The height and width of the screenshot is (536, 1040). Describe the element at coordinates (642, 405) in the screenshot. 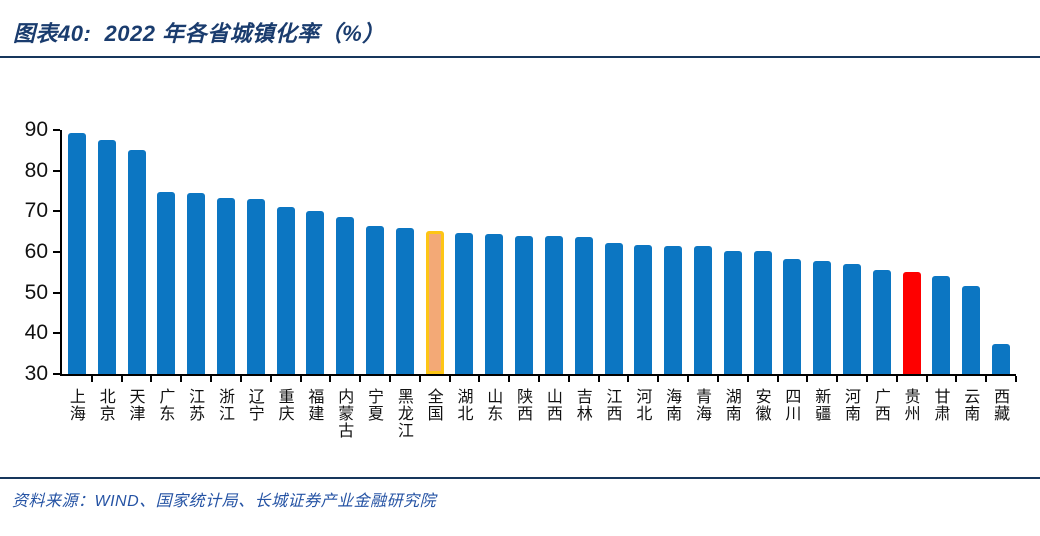

I see `x-axis-label-河北: 河北` at that location.